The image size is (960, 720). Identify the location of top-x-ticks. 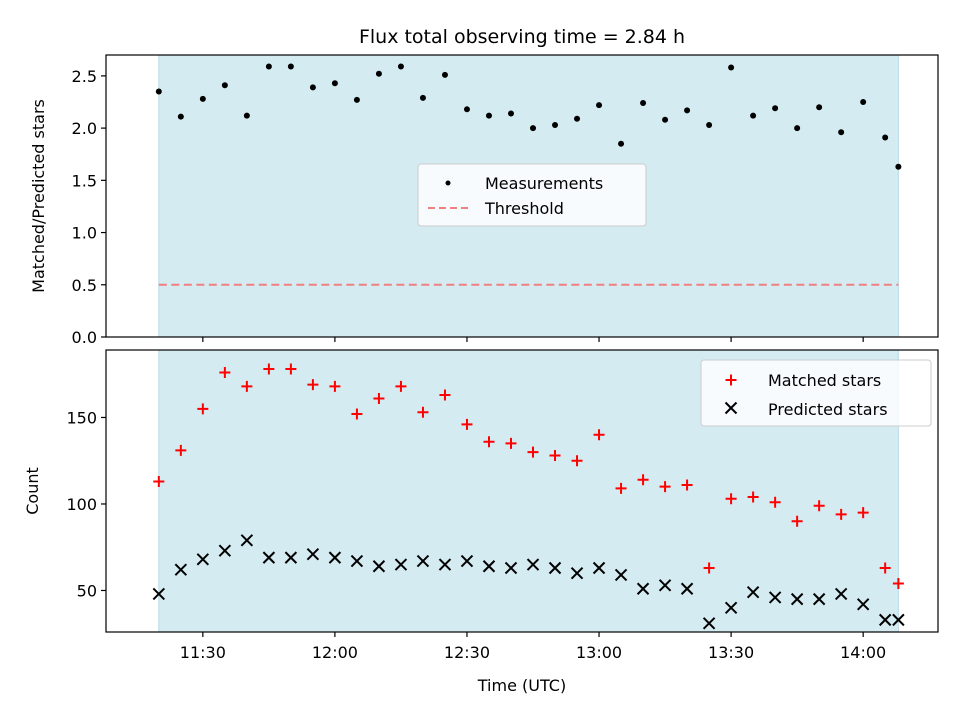
(533, 339).